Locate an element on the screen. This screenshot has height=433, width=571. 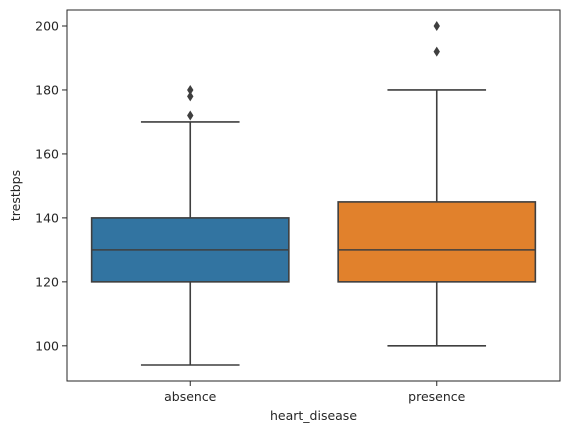
y-tick-label: 120 is located at coordinates (47, 281).